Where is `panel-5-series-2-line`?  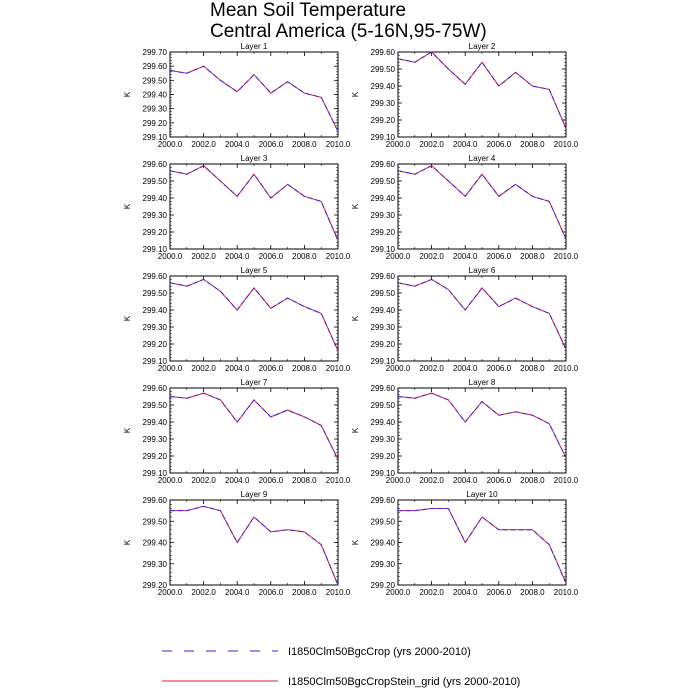
panel-5-series-2-line is located at coordinates (254, 315).